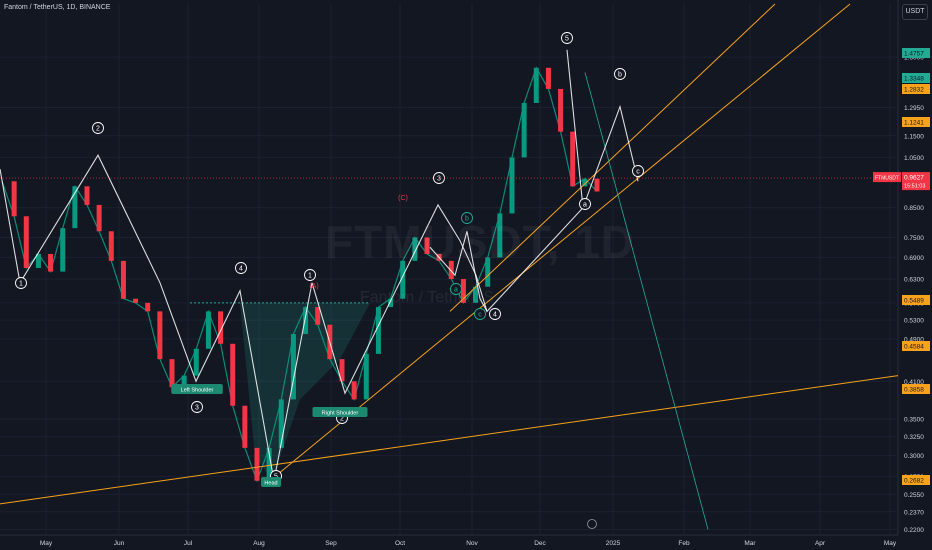 The width and height of the screenshot is (932, 550). I want to click on symbol-badge, so click(887, 177).